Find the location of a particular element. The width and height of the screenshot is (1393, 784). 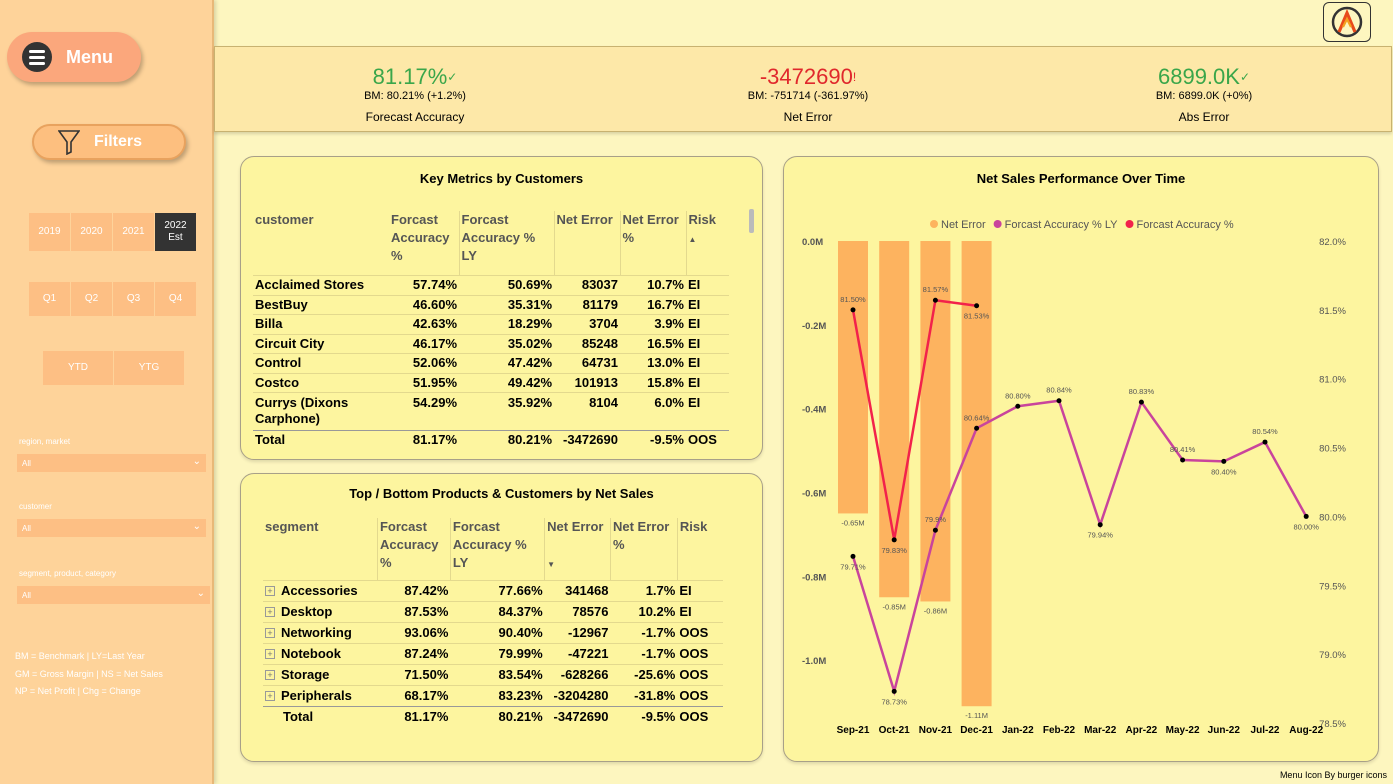

x-axis-tick: Jun-22 is located at coordinates (1224, 730).